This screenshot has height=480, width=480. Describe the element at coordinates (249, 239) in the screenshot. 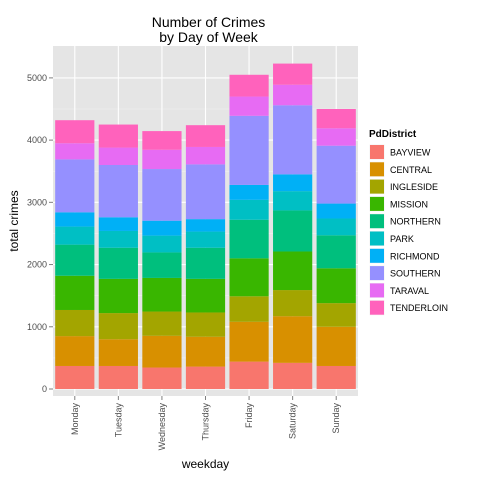

I see `bar-northern-friday` at that location.